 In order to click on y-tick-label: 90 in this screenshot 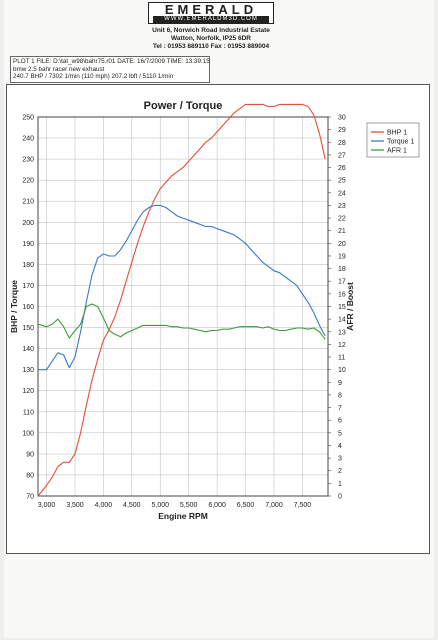, I will do `click(30, 454)`.